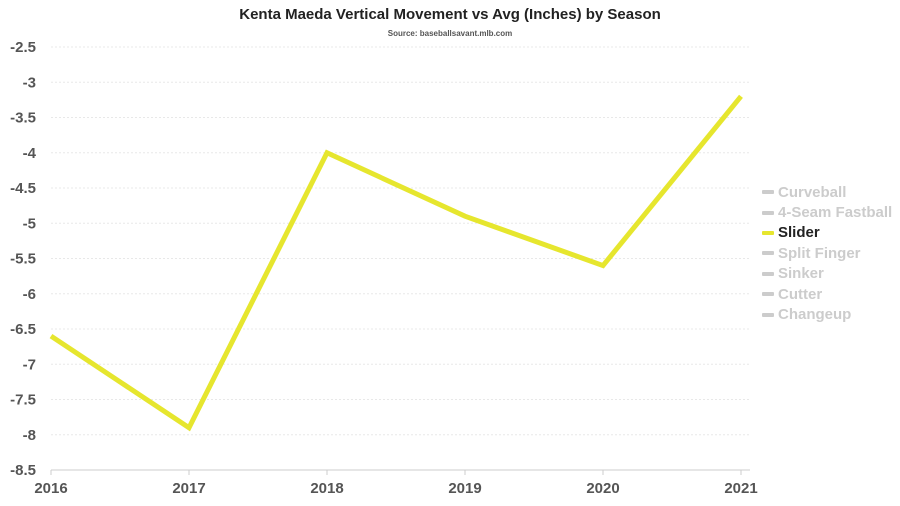  I want to click on legend-item-sinker: Sinker, so click(827, 274).